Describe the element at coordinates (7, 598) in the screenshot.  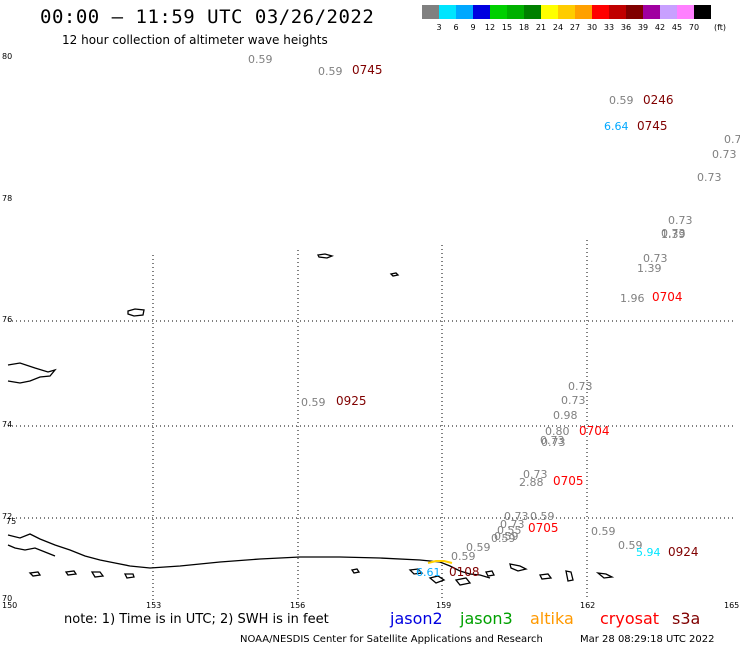
I see `lat-label: 70` at that location.